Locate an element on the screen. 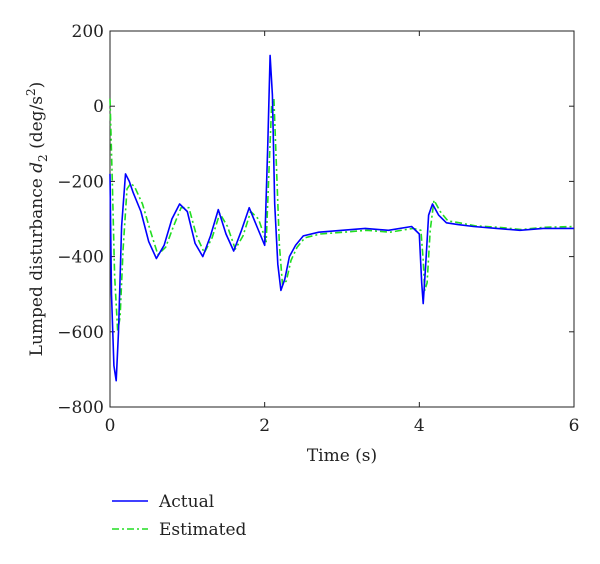 This screenshot has width=600, height=564. y-axis-label: Lumped disturbance d2 (deg/s2) is located at coordinates (37, 219).